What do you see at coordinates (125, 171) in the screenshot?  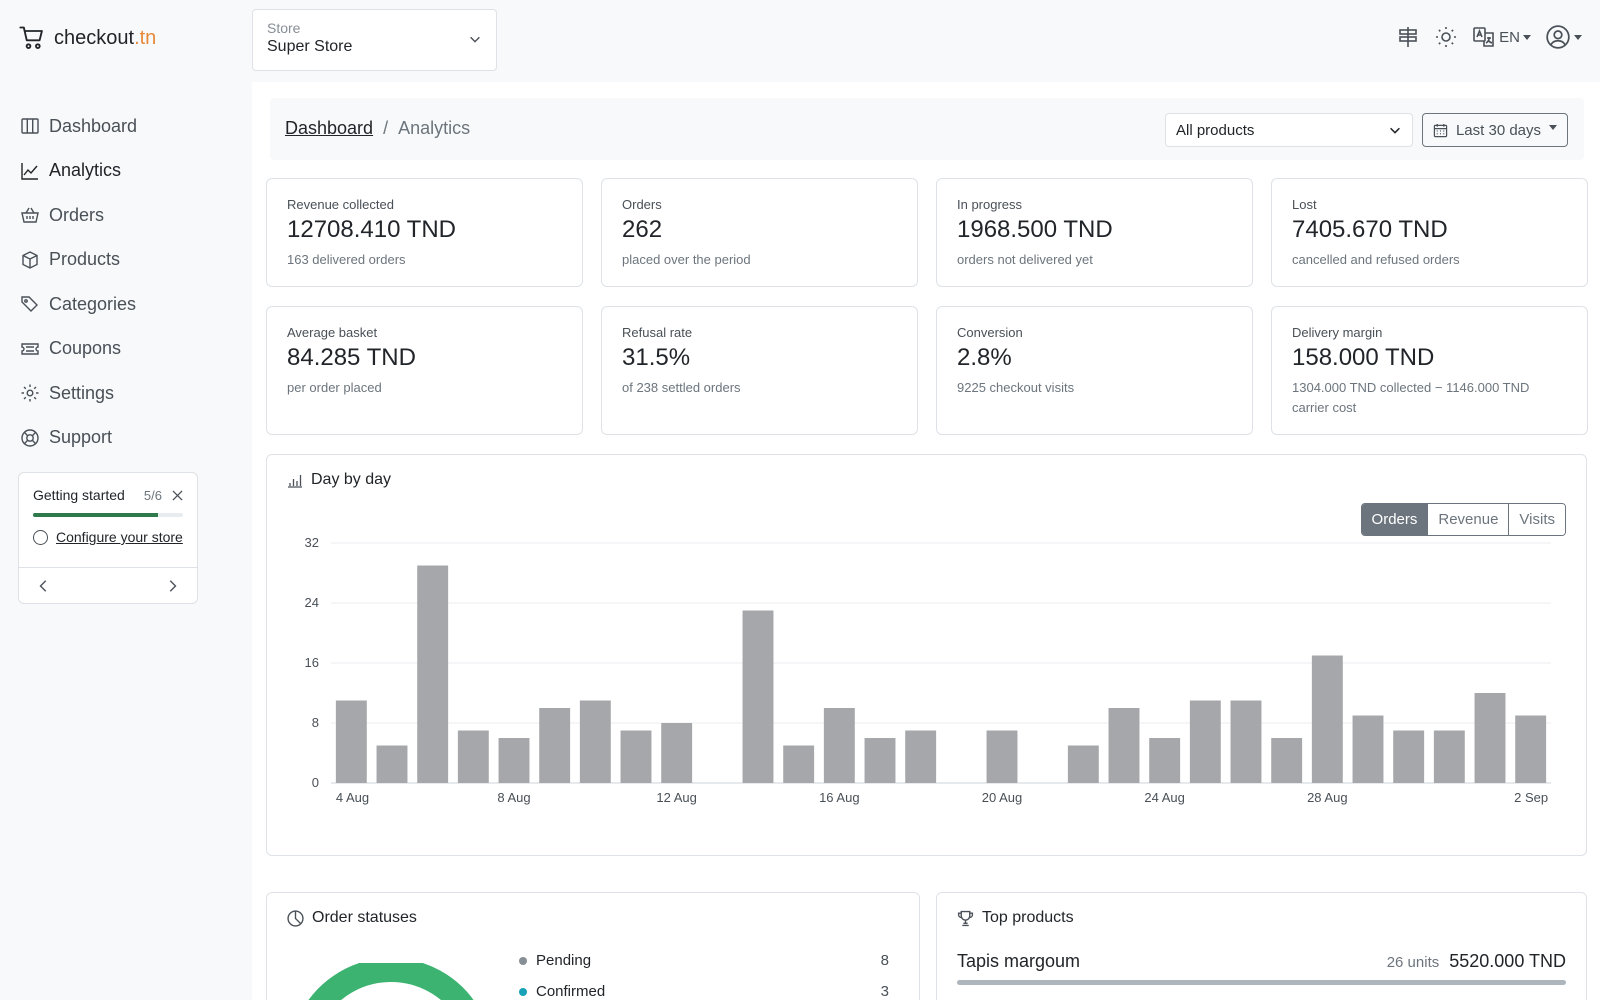 I see `sidebar-item-analytics: Analytics` at bounding box center [125, 171].